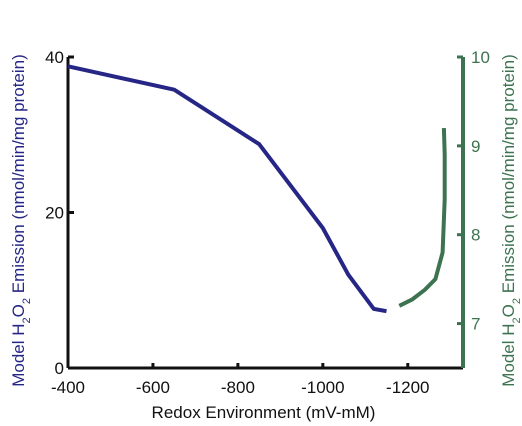 This screenshot has width=522, height=426. What do you see at coordinates (54, 57) in the screenshot?
I see `y-left-tick-label: 40` at bounding box center [54, 57].